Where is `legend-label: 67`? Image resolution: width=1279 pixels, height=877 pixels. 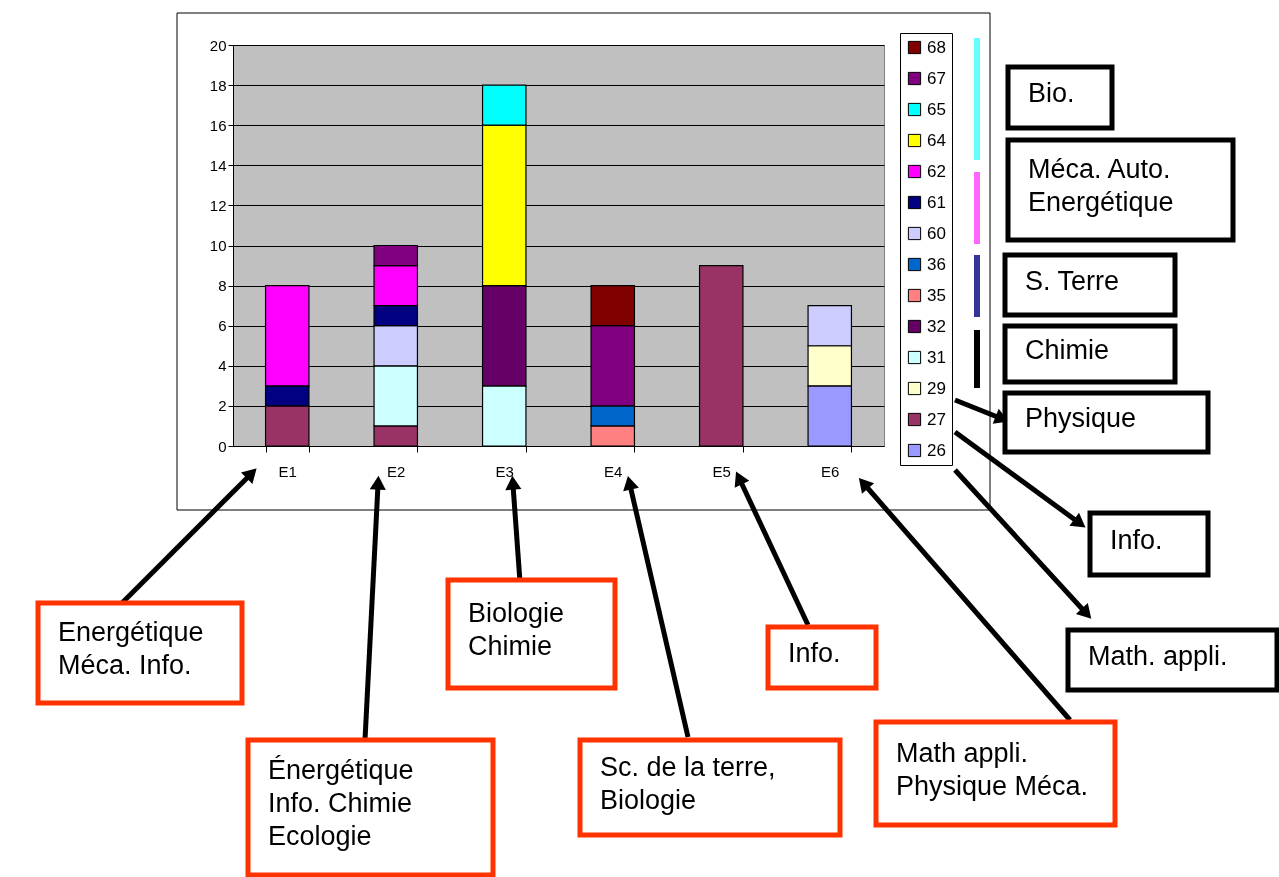
legend-label: 67 is located at coordinates (936, 78).